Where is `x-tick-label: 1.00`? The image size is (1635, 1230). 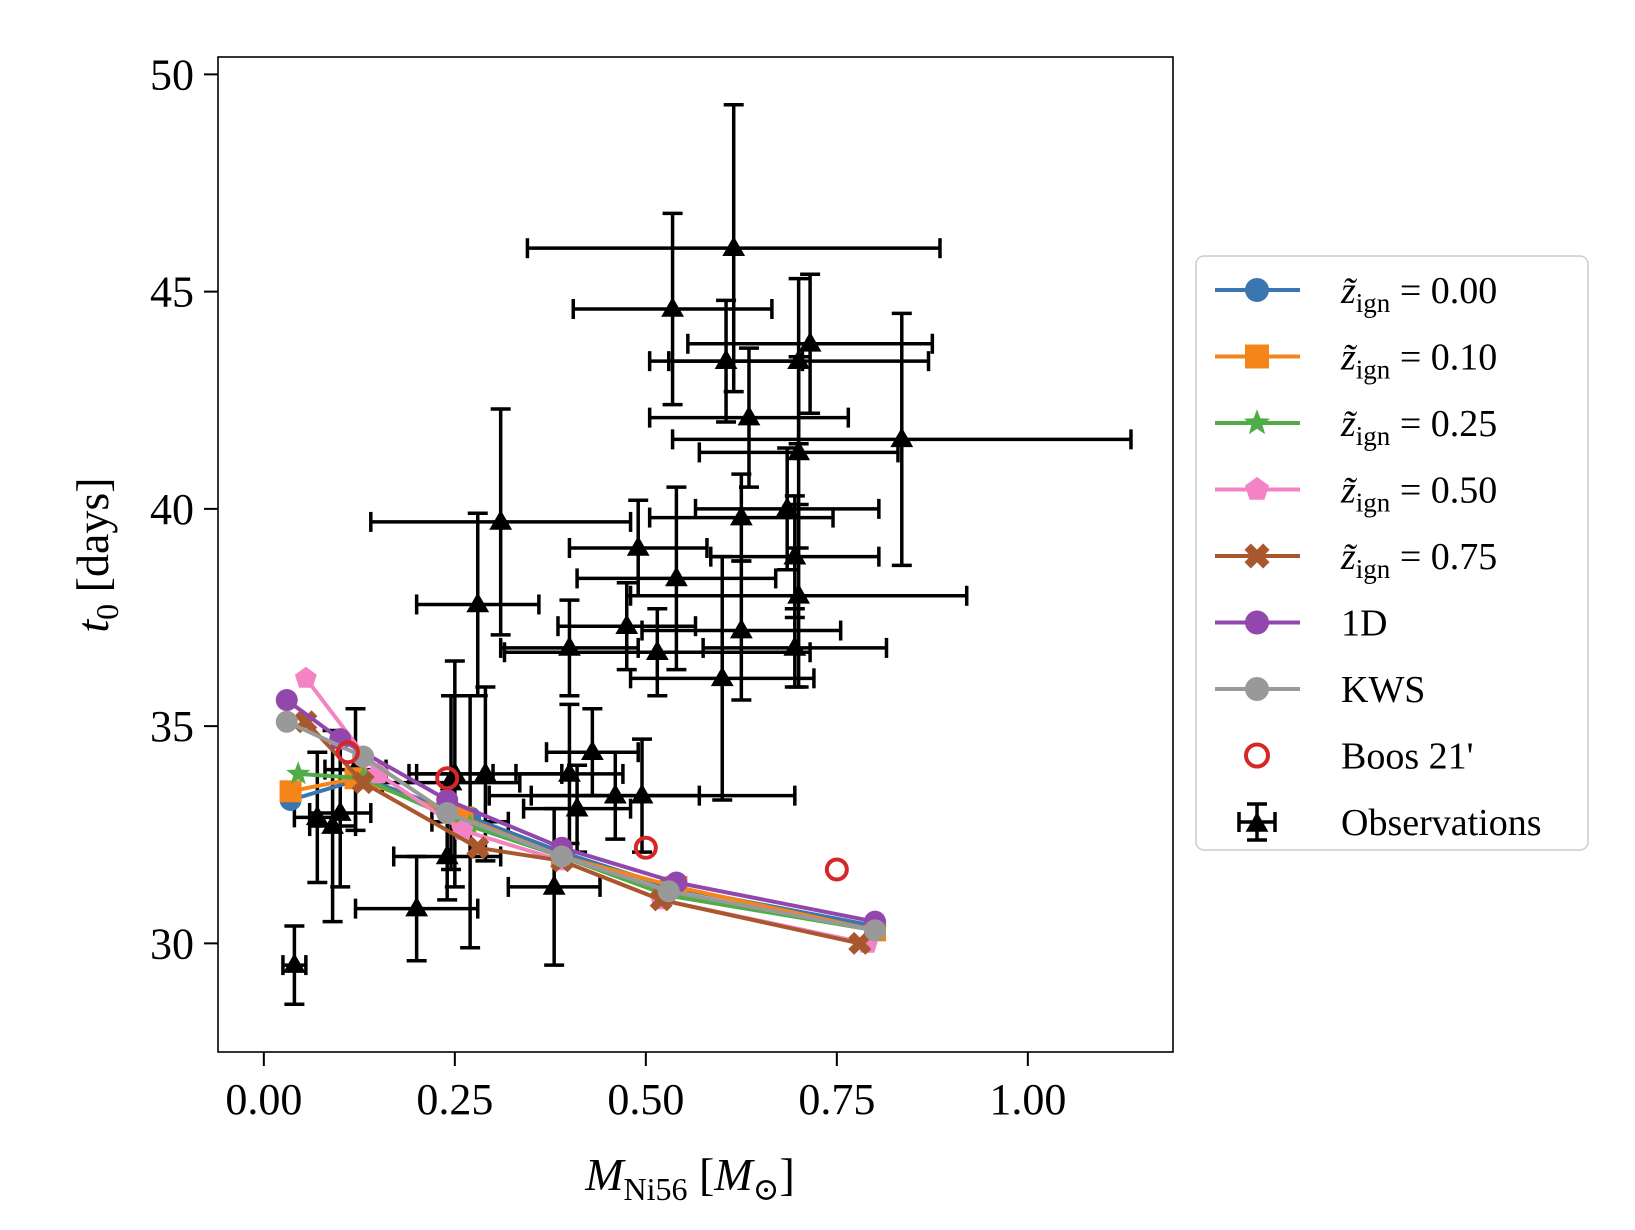
x-tick-label: 1.00 is located at coordinates (1027, 1099).